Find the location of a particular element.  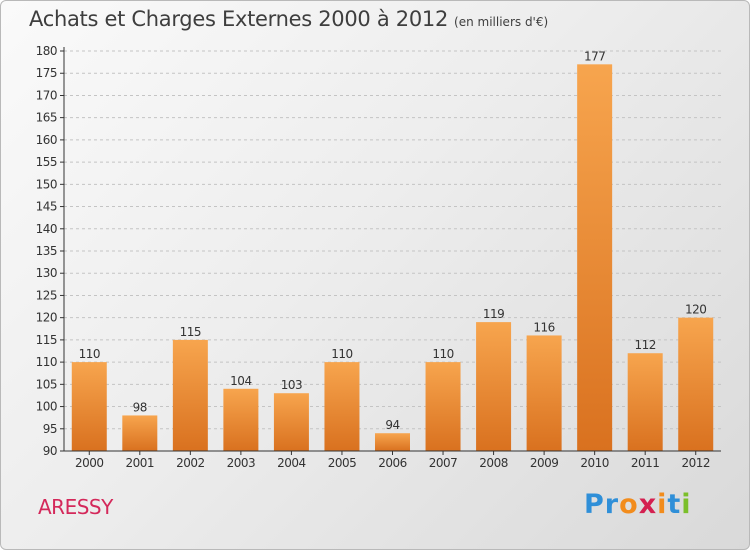

data-label: 177 is located at coordinates (594, 56).